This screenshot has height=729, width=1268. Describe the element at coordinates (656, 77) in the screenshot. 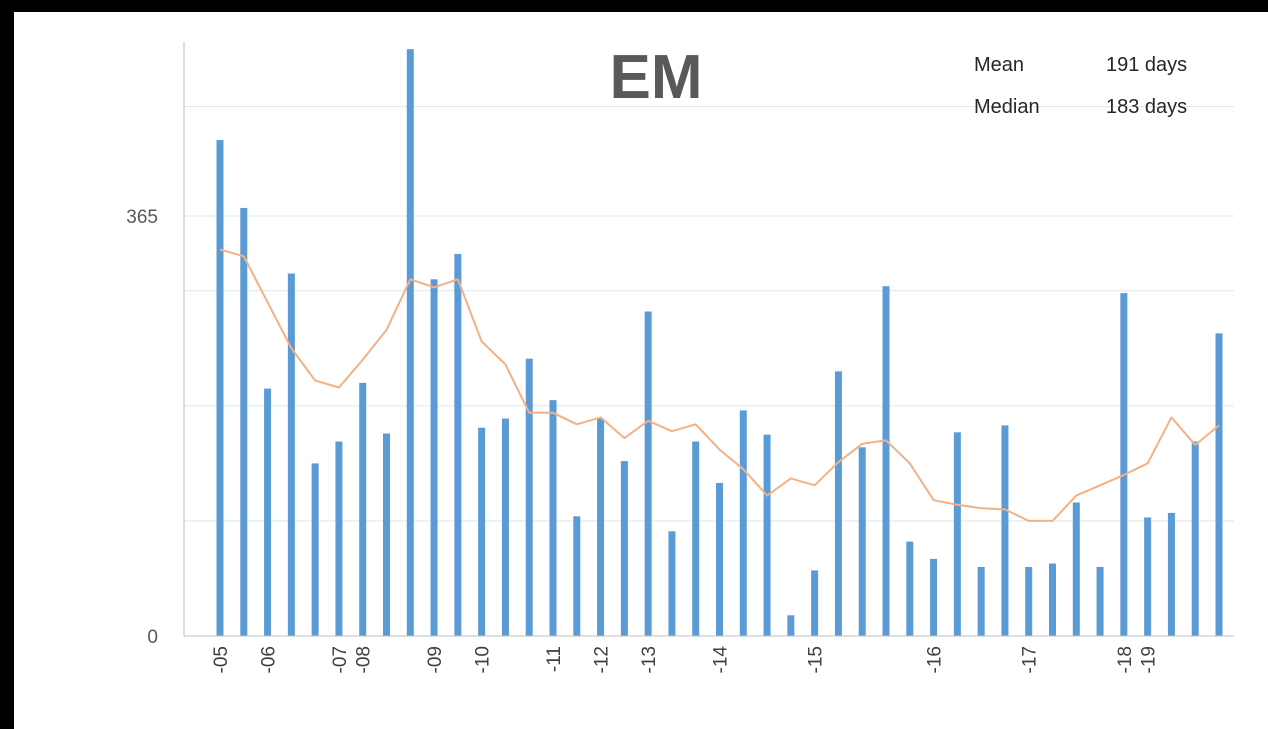

I see `chart-title: EM` at that location.